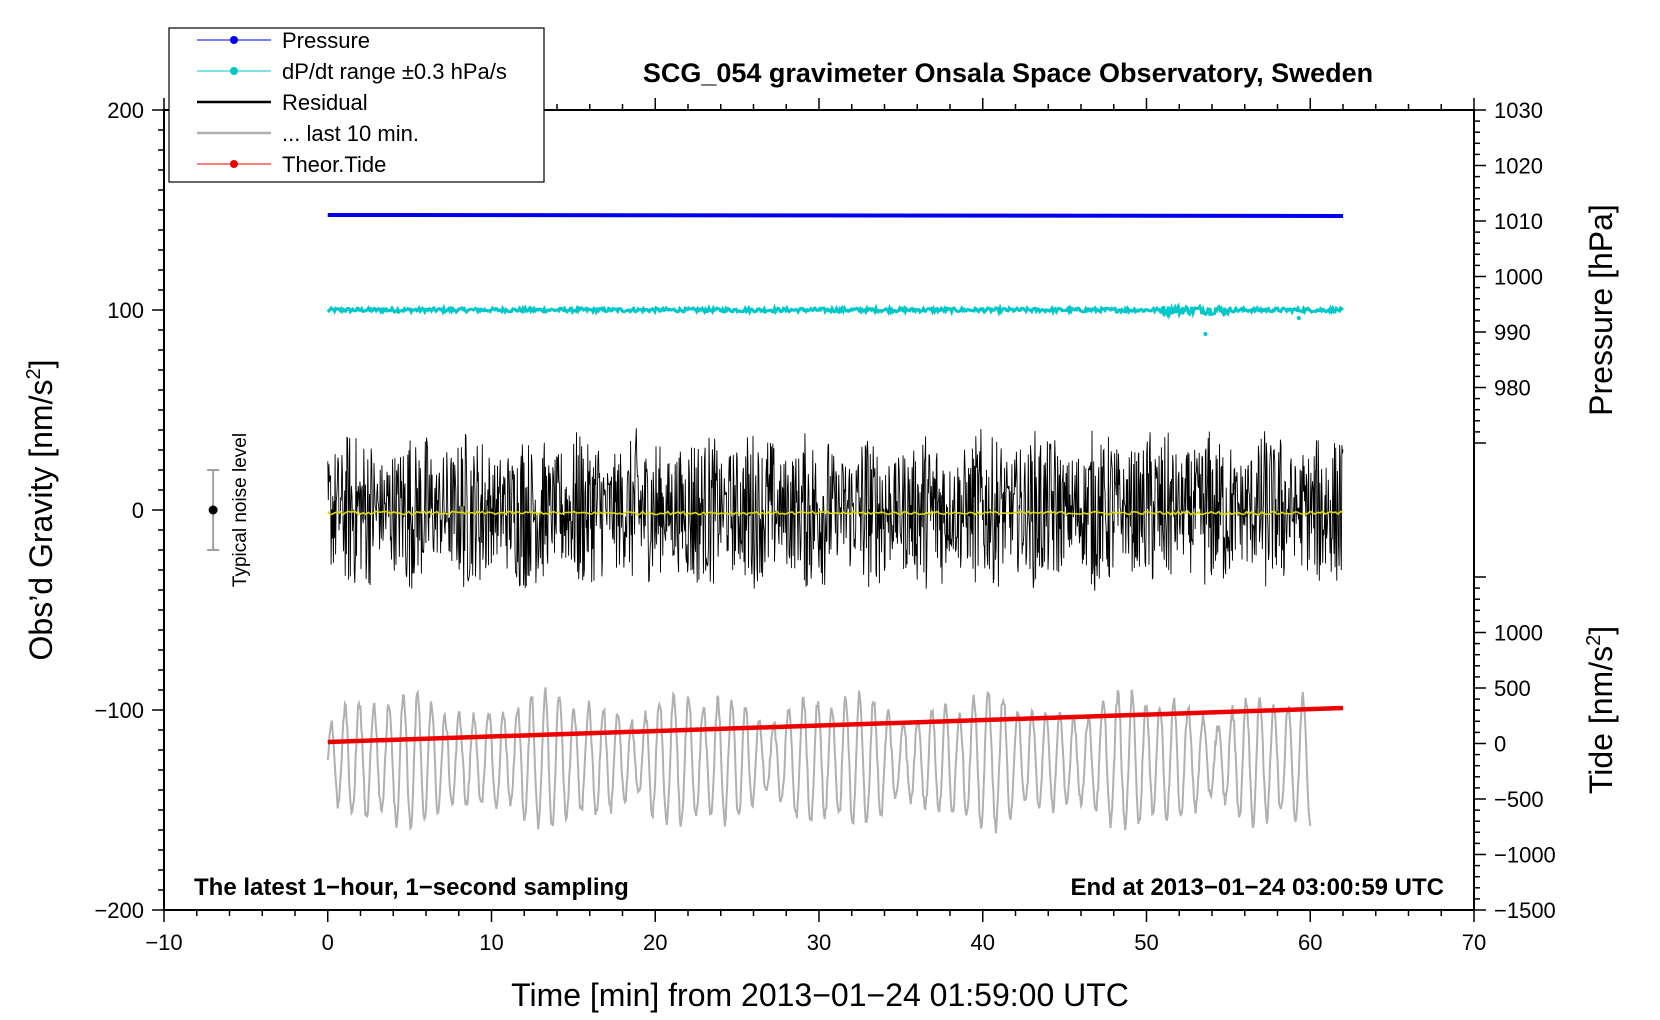  What do you see at coordinates (213, 510) in the screenshot?
I see `noise-level-dot` at bounding box center [213, 510].